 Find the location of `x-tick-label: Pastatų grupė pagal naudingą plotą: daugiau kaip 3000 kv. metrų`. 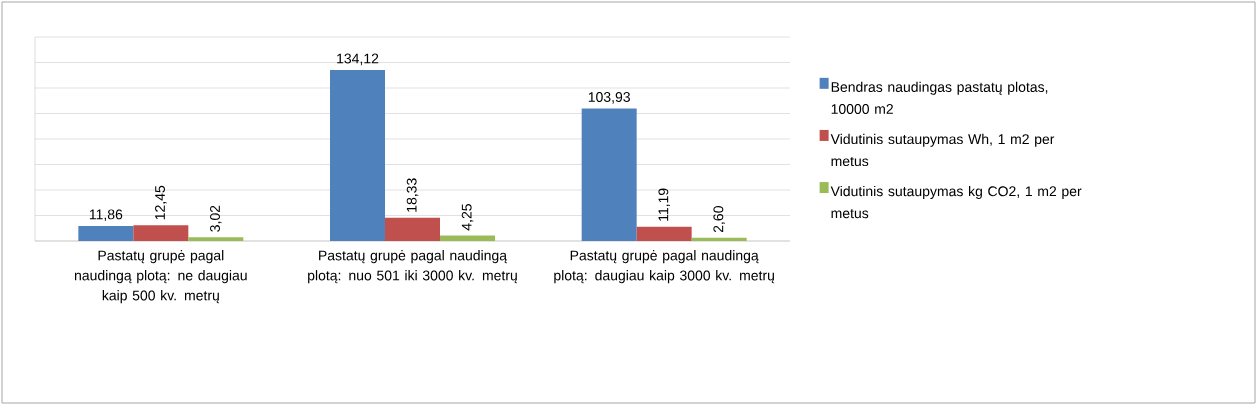

x-tick-label: Pastatų grupė pagal naudingą plotą: daugiau kaip 3000 kv. metrų is located at coordinates (664, 267).